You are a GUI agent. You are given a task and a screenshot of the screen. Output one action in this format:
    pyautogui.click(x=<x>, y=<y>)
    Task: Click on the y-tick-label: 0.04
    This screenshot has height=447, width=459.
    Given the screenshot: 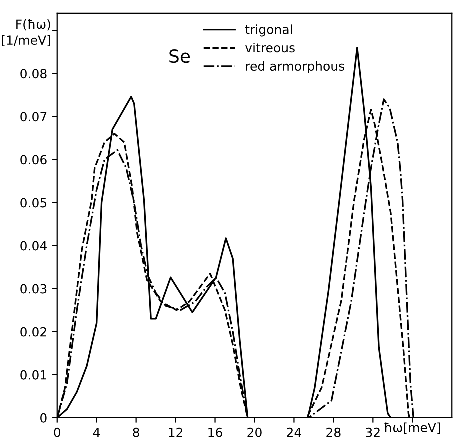 What is the action you would take?
    pyautogui.click(x=33, y=246)
    